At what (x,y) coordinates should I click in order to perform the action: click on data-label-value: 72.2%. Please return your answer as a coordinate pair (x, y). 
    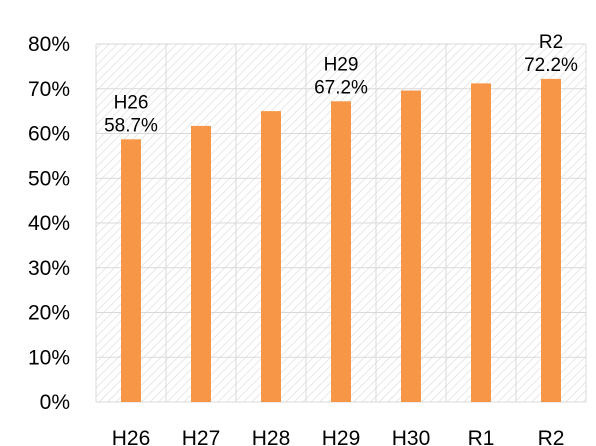
    Looking at the image, I should click on (551, 65).